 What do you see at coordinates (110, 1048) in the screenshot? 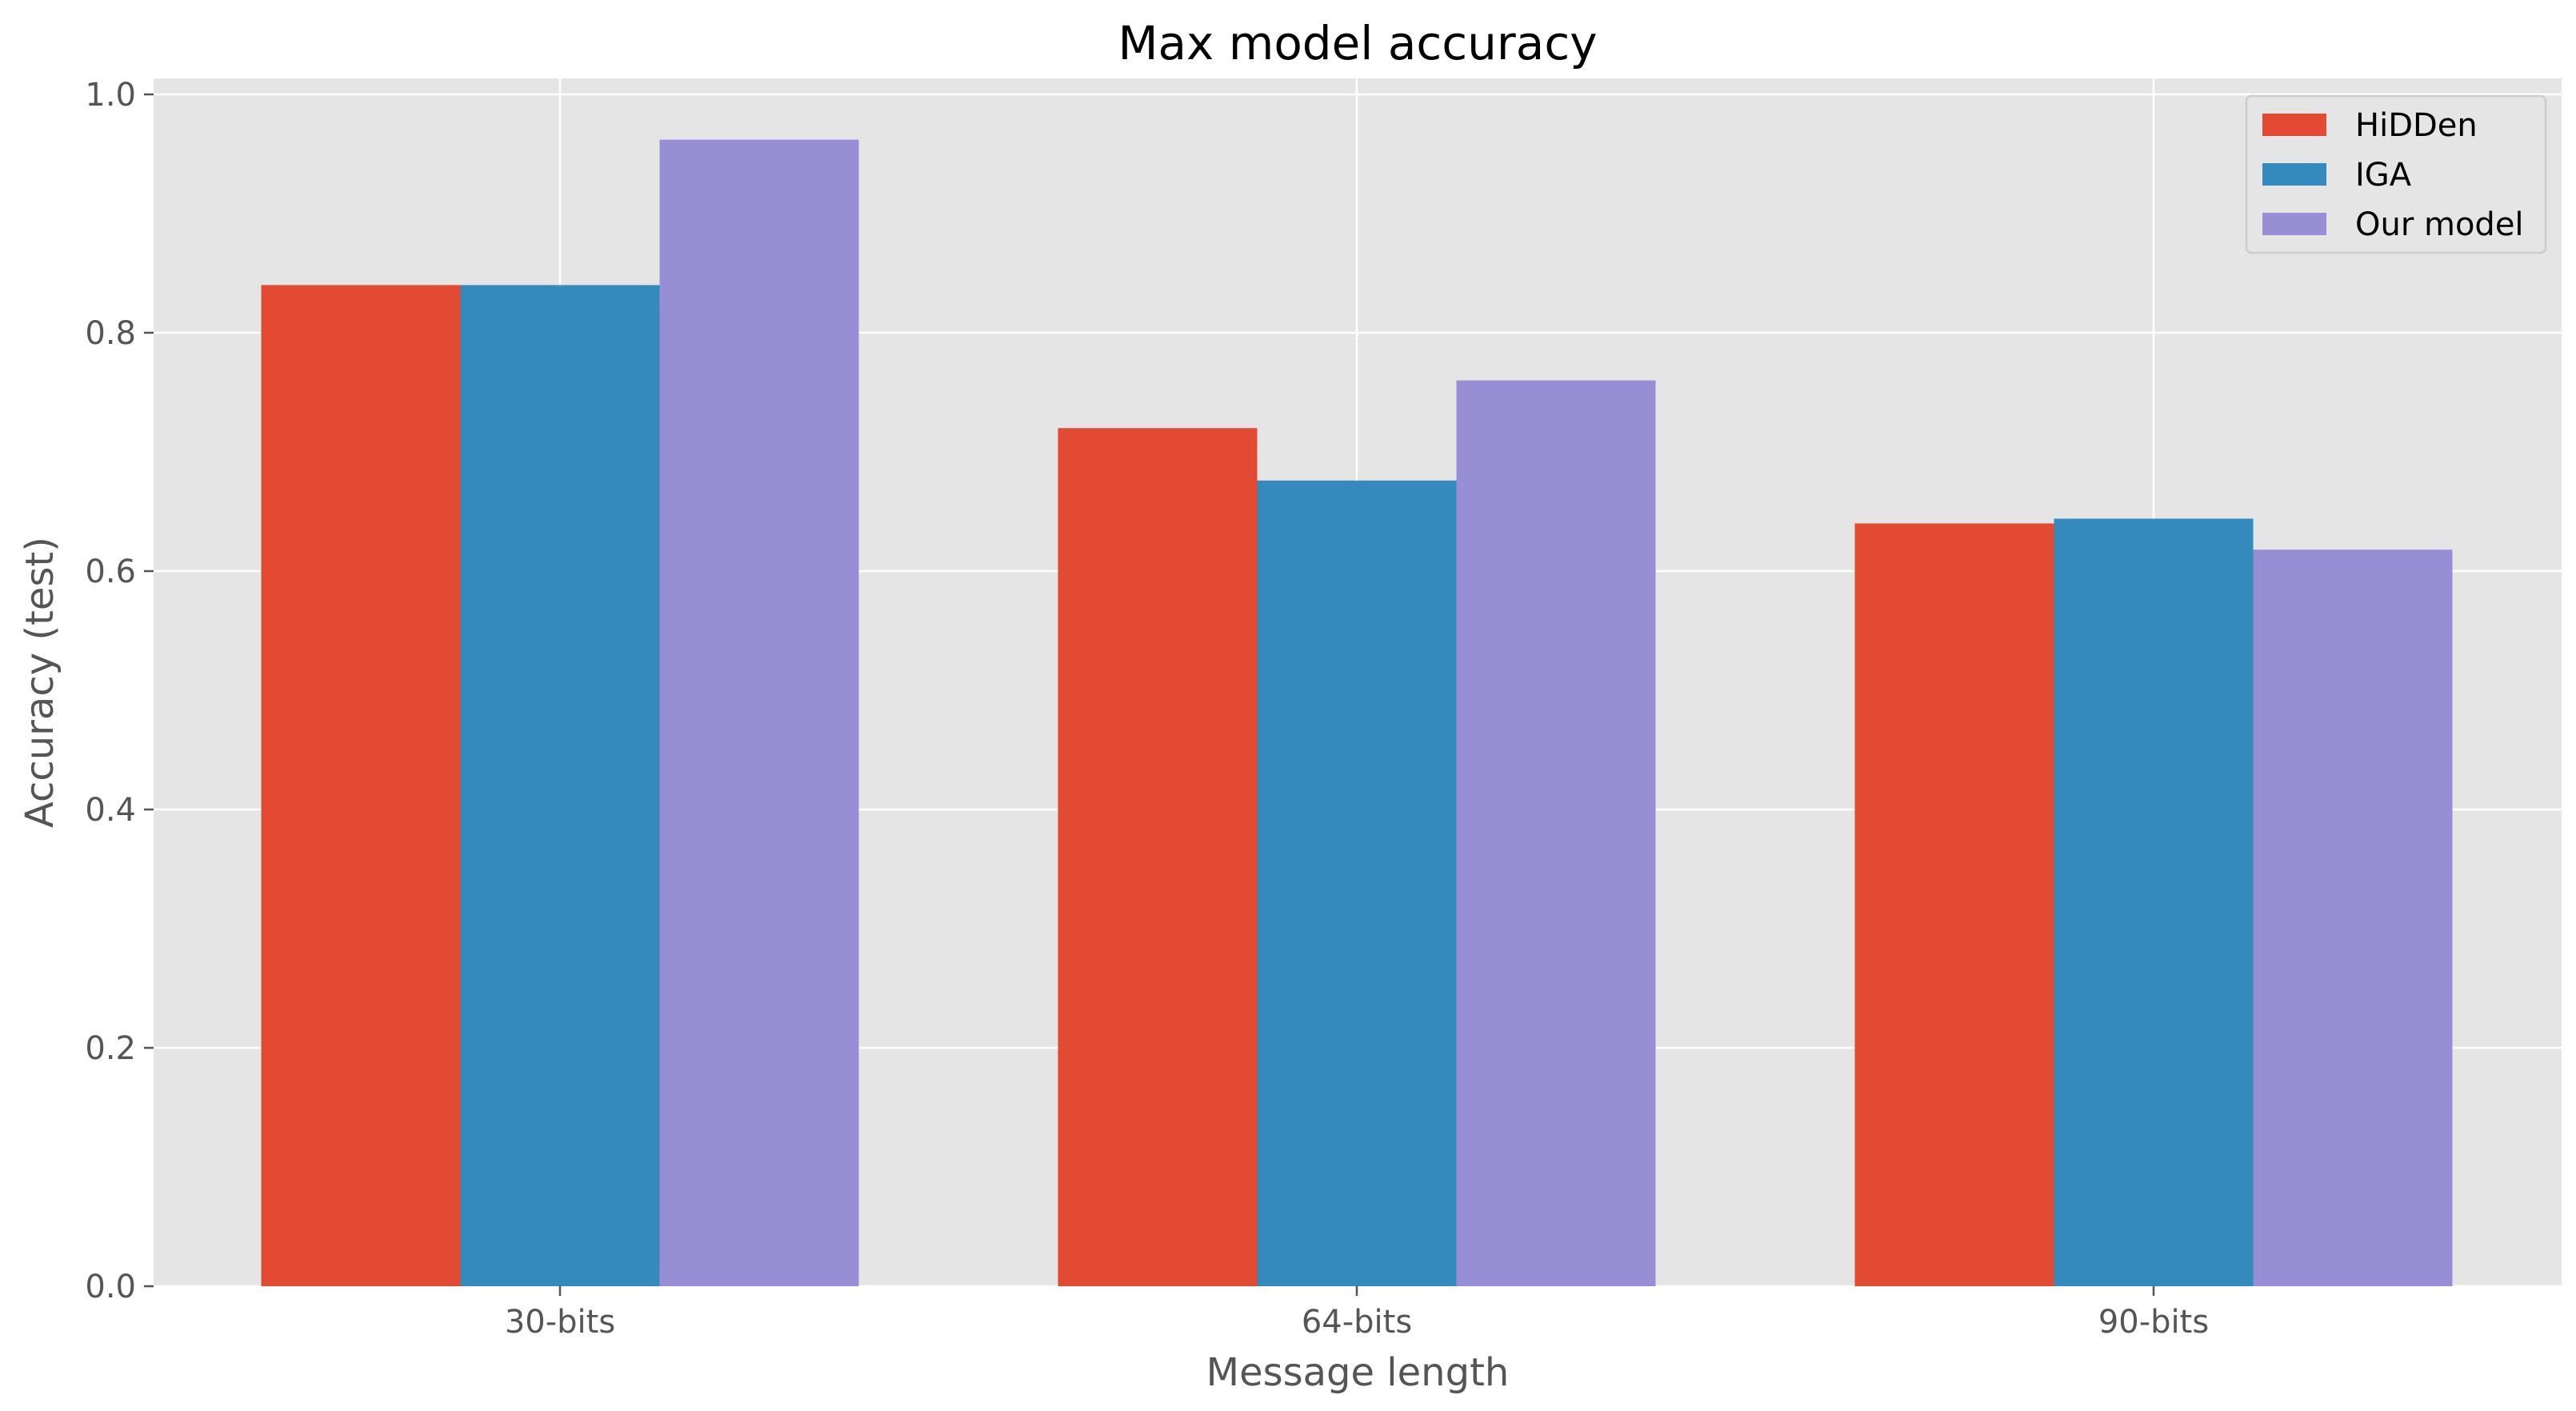
I see `y-tick-label: 0.2` at bounding box center [110, 1048].